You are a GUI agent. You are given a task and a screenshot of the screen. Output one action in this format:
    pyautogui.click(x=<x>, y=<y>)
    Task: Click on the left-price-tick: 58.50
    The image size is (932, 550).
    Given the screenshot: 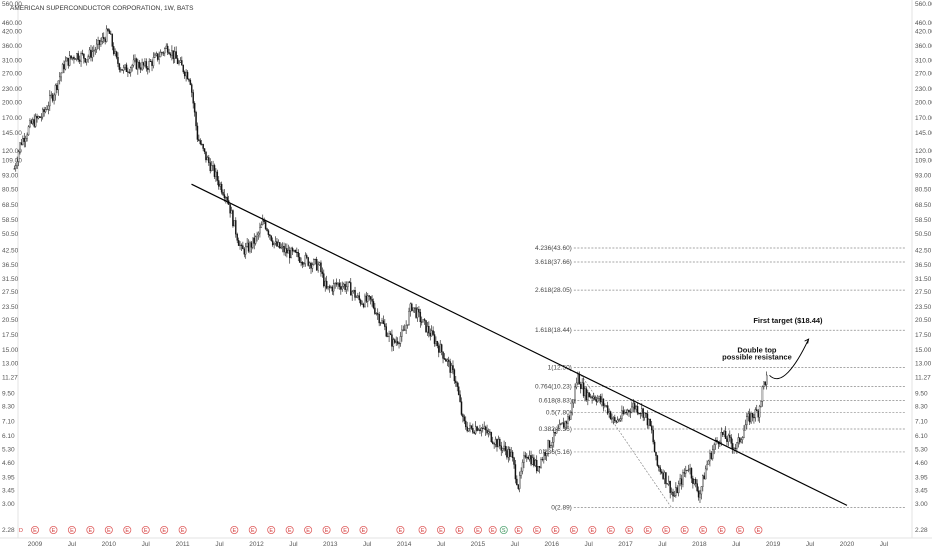 What is the action you would take?
    pyautogui.click(x=10, y=220)
    